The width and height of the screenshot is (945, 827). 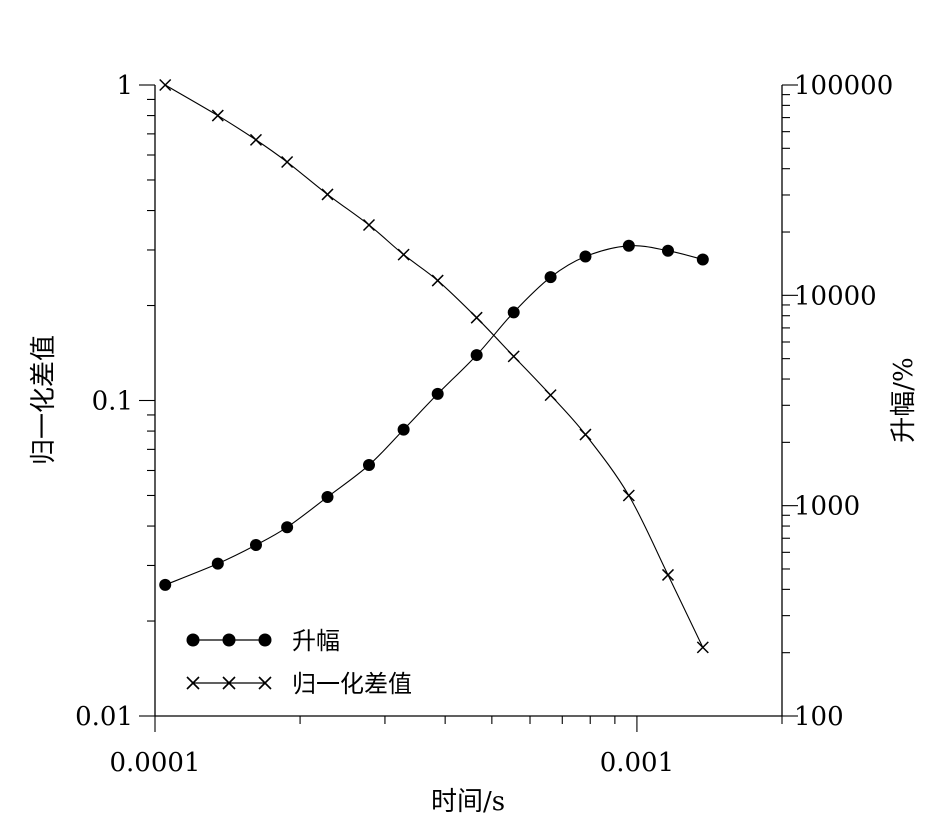 What do you see at coordinates (468, 802) in the screenshot?
I see `x-axis-label: 时间/s` at bounding box center [468, 802].